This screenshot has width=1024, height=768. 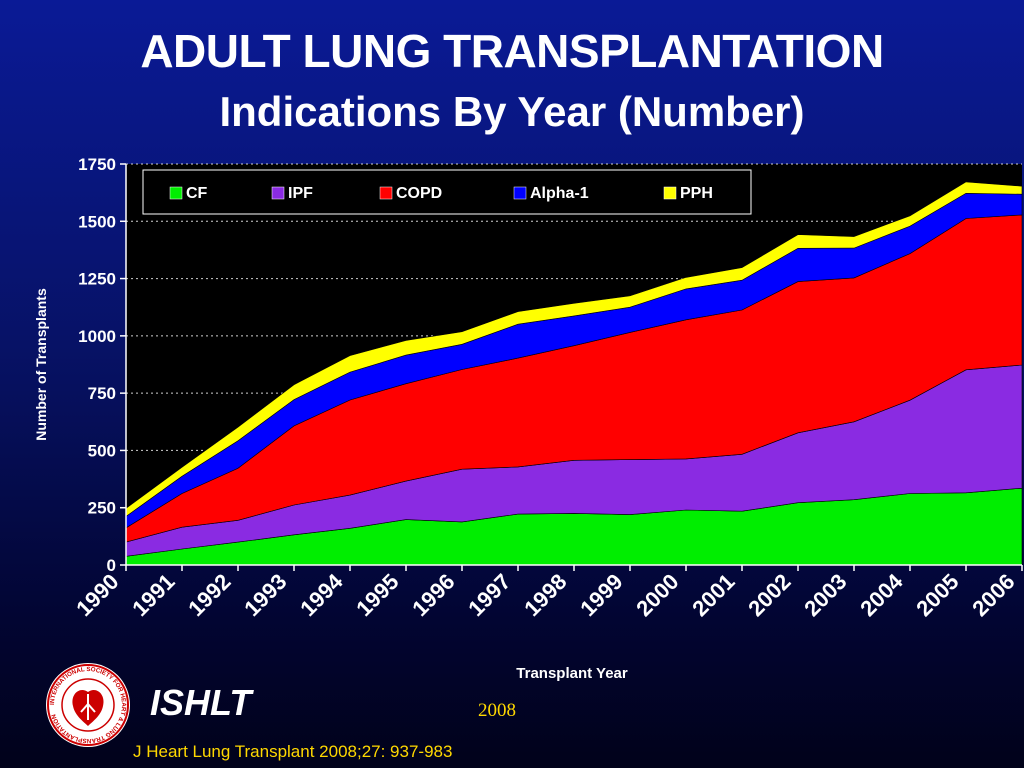 I want to click on y-tick-label-1000: 1000, so click(x=97, y=336).